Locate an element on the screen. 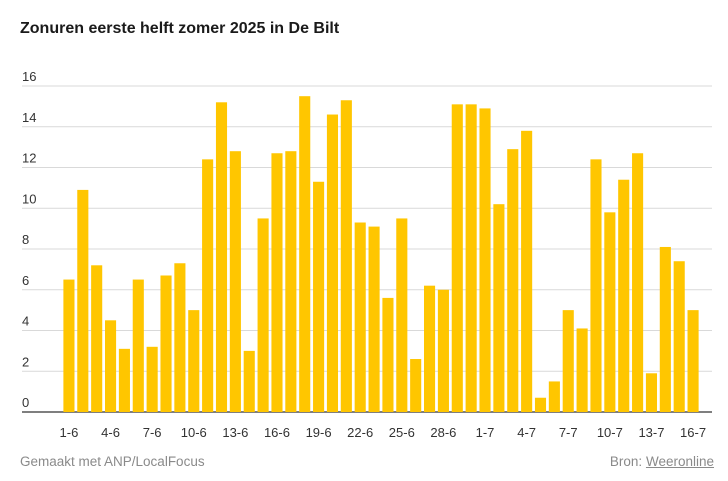 This screenshot has width=728, height=481. x-tick-label: 13-7 is located at coordinates (651, 432).